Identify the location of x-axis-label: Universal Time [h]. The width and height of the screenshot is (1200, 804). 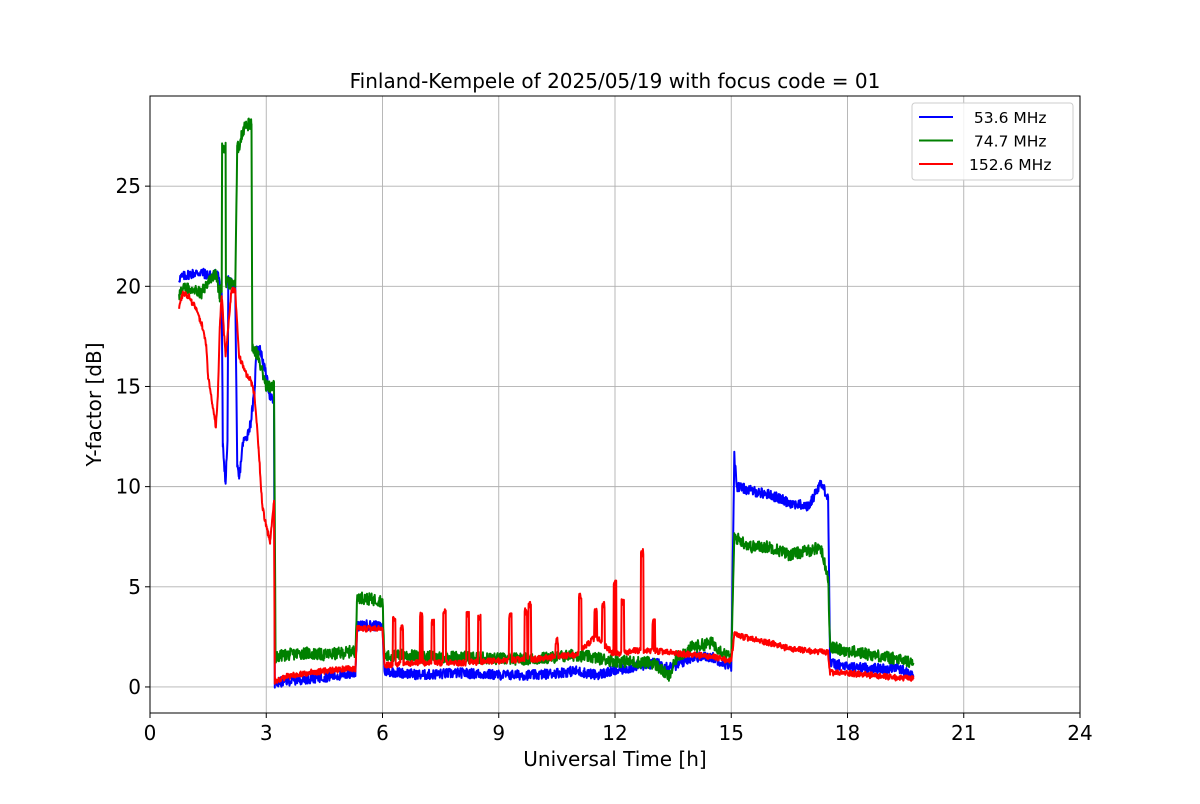
(614, 759).